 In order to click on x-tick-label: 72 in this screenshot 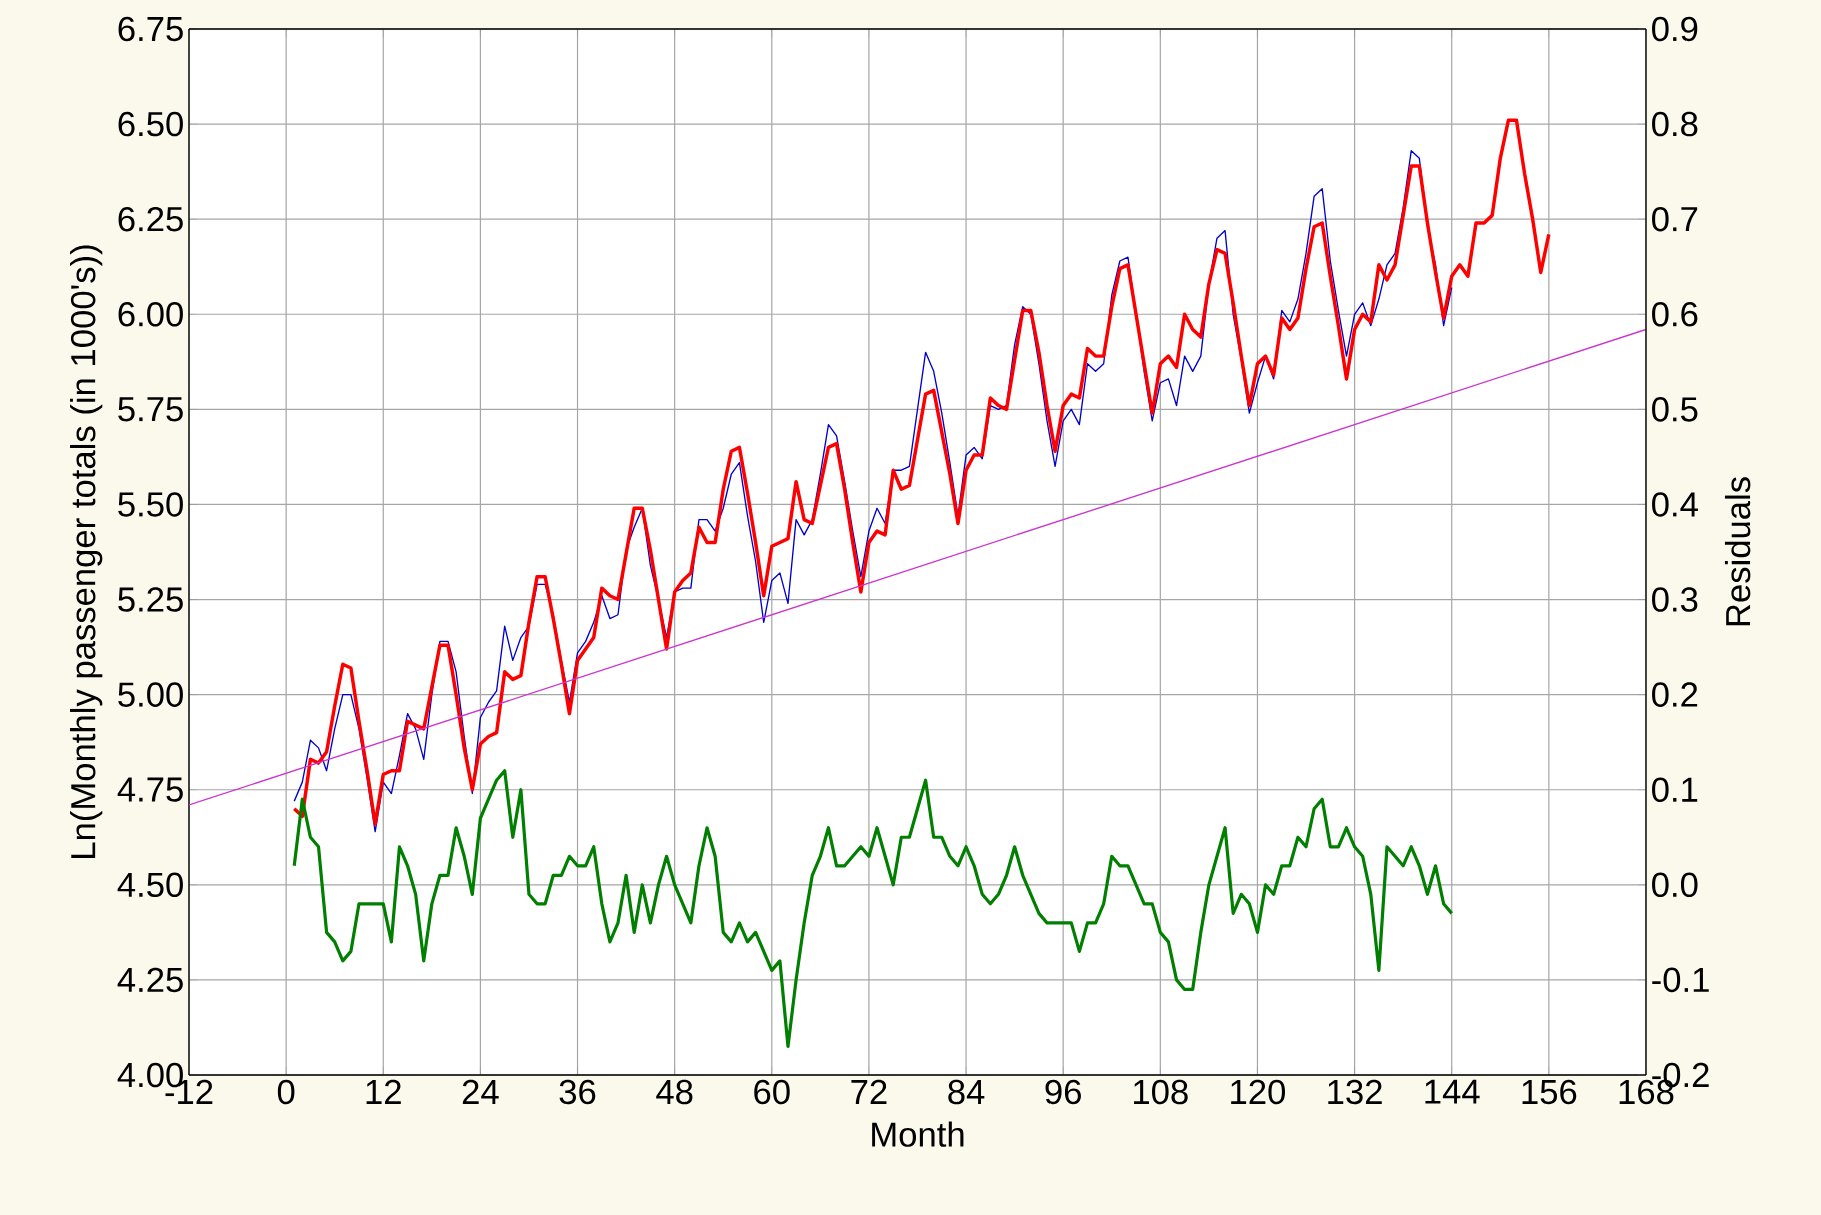, I will do `click(869, 1091)`.